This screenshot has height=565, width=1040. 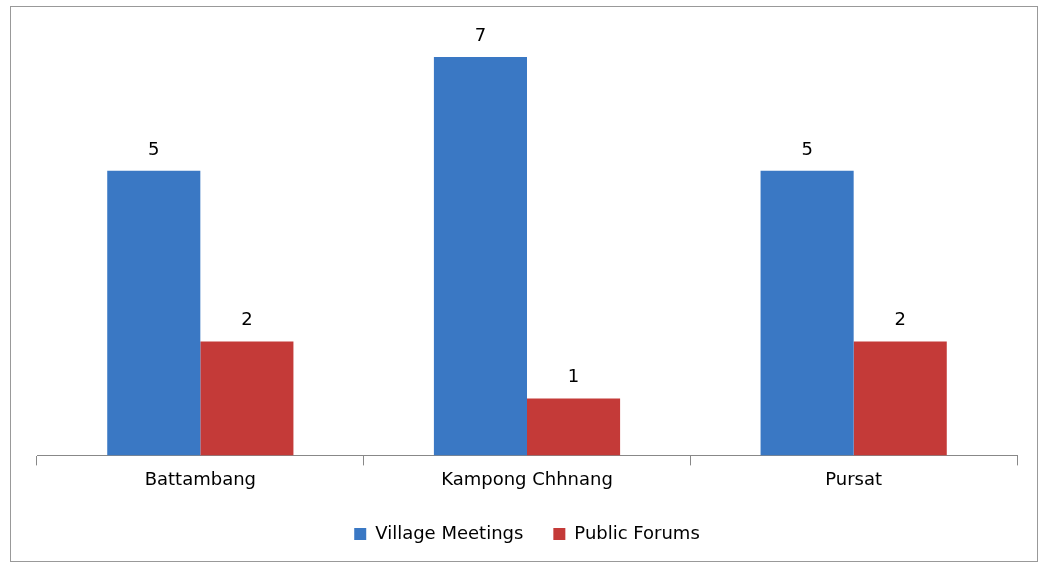 I want to click on x-tick-label: Battambang, so click(x=200, y=478).